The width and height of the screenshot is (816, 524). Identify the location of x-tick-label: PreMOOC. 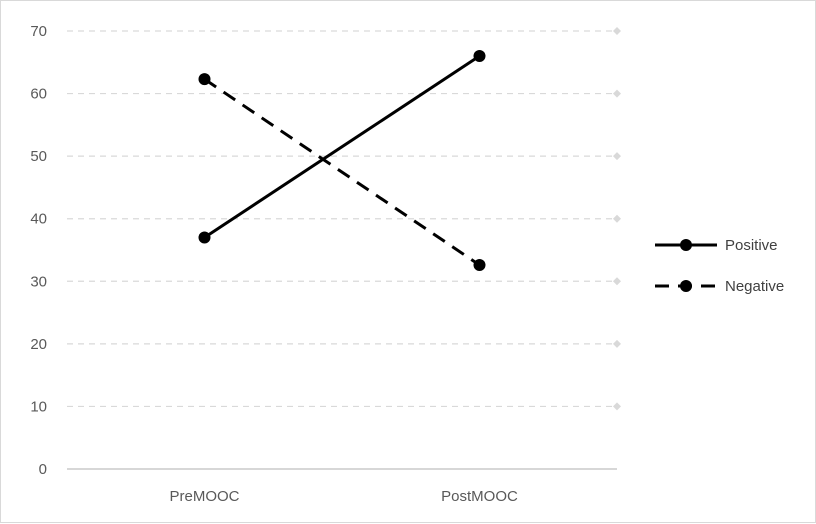
(204, 496).